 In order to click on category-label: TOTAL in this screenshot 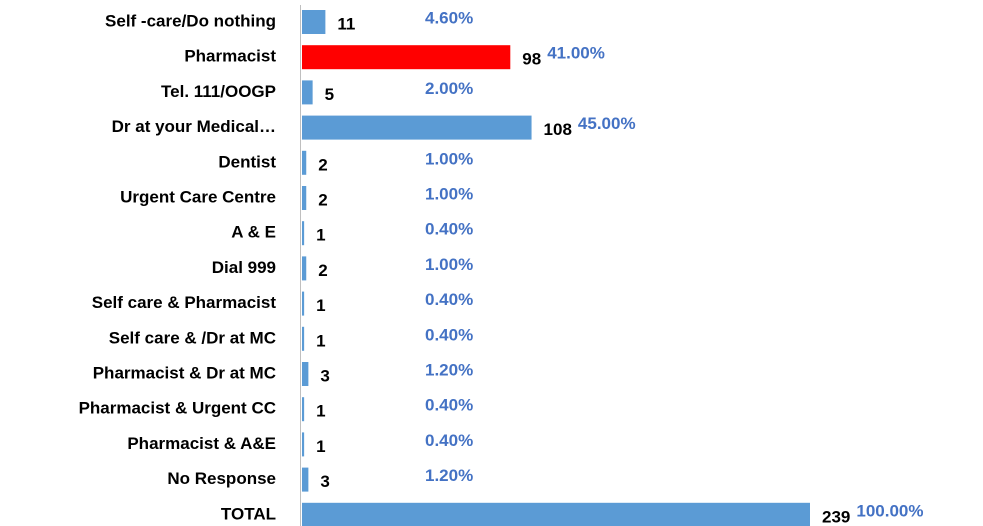, I will do `click(248, 513)`.